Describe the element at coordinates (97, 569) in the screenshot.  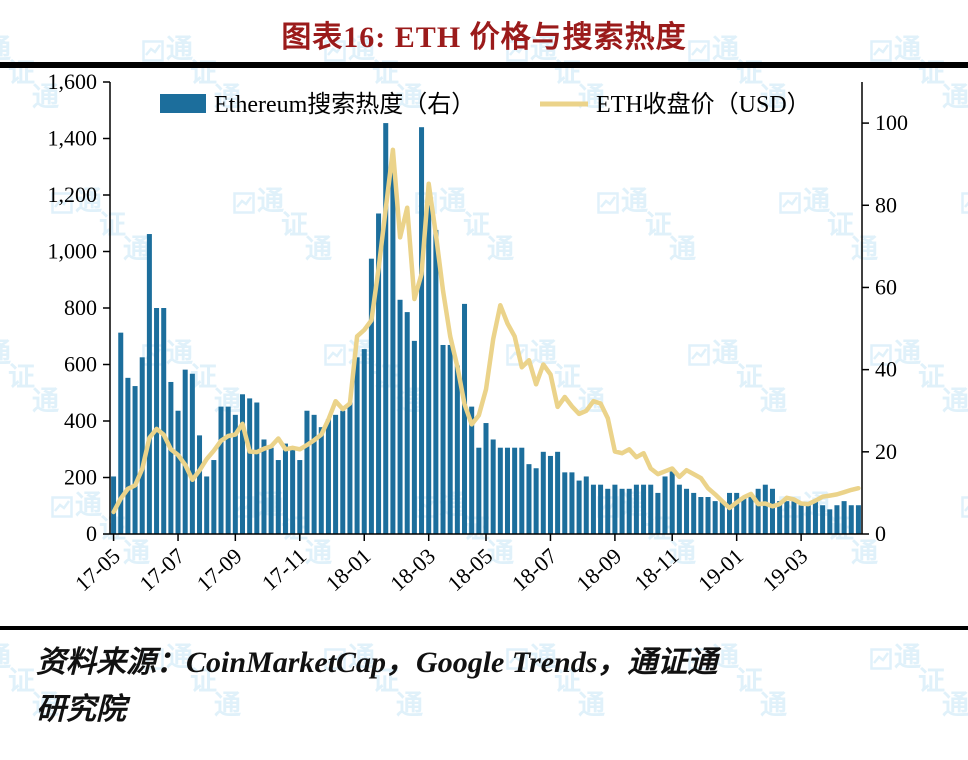
I see `svg-text: 17-05` at that location.